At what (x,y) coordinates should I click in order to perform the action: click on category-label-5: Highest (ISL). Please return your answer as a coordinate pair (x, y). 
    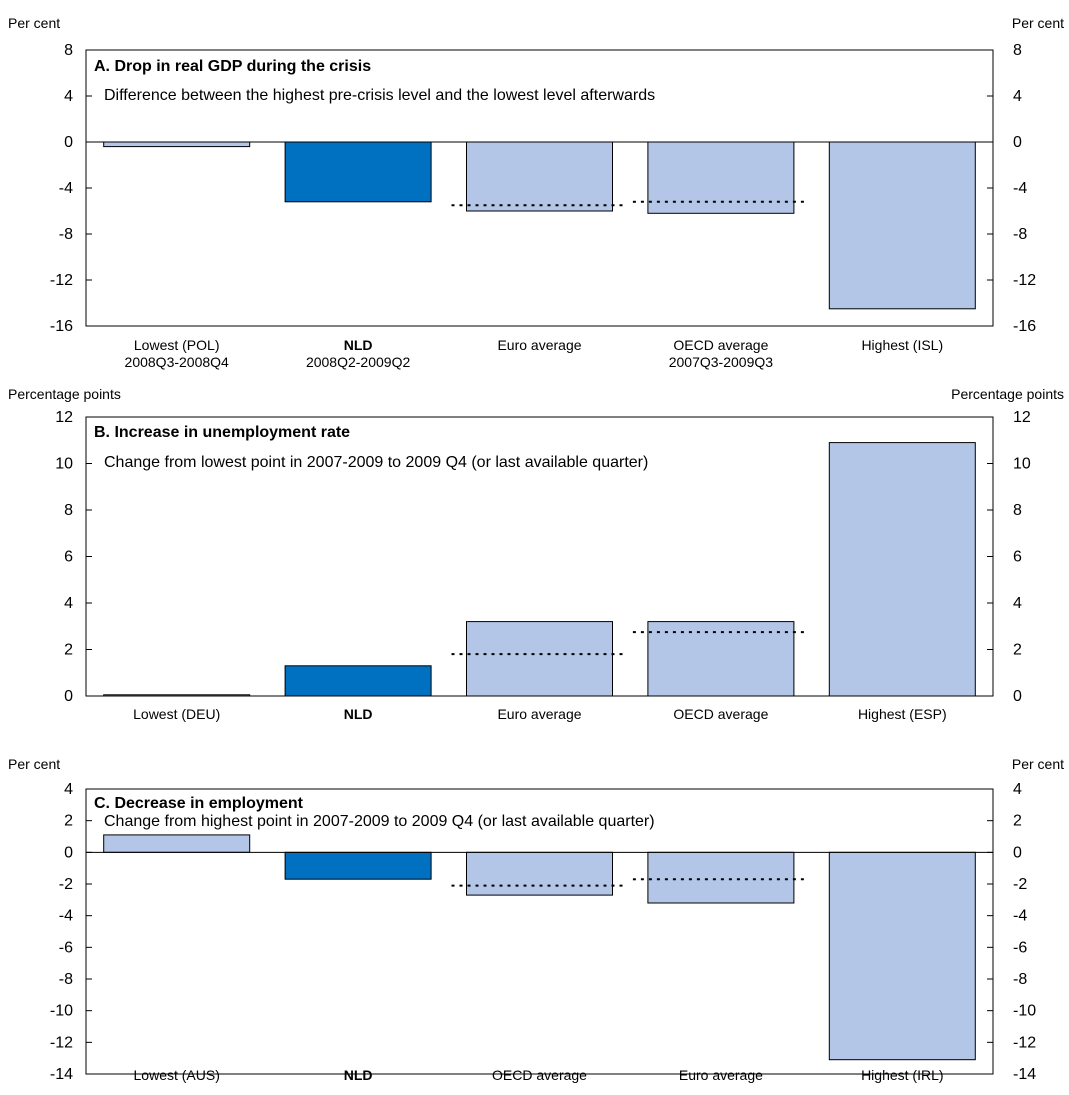
    Looking at the image, I should click on (902, 345).